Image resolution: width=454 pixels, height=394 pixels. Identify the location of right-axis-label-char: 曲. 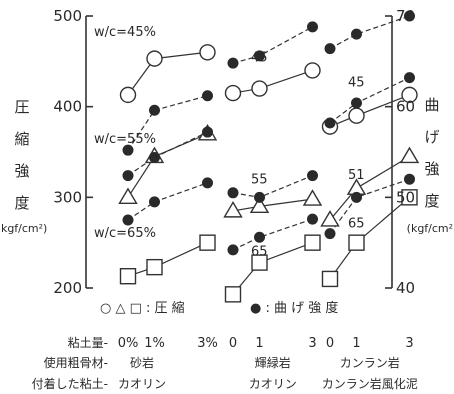
(431, 105).